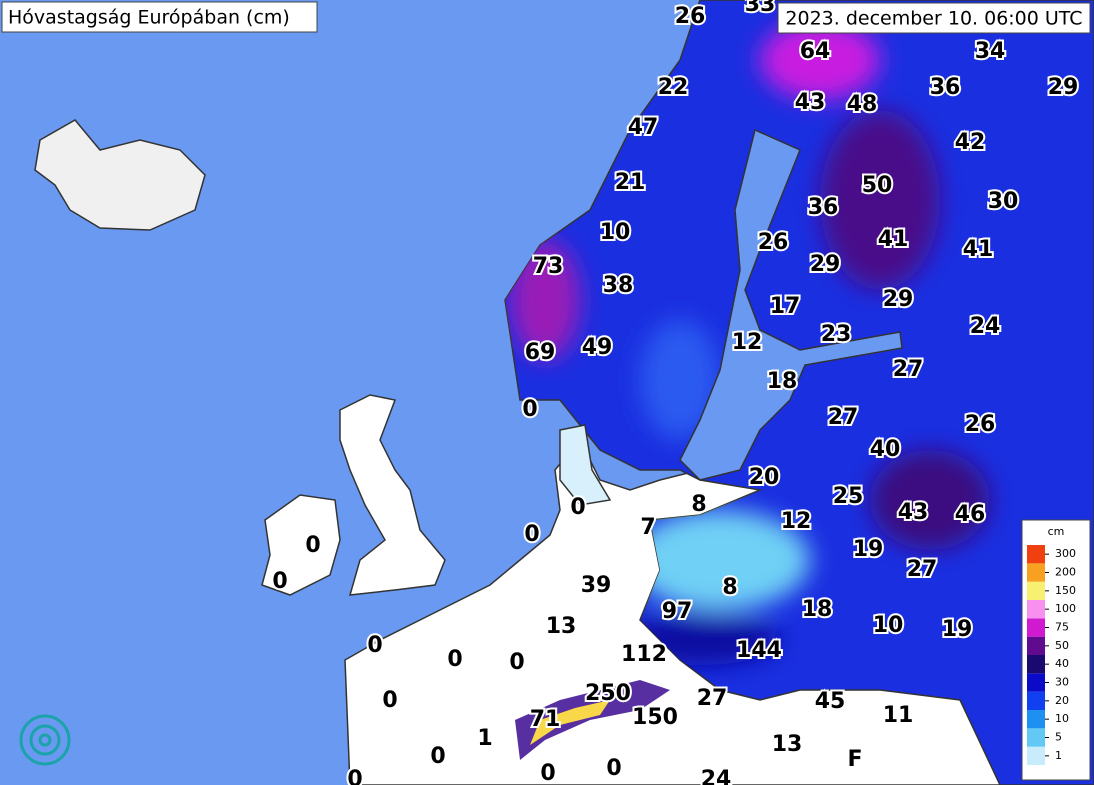 The height and width of the screenshot is (785, 1094). What do you see at coordinates (785, 306) in the screenshot?
I see `snow-depth-label: 17` at bounding box center [785, 306].